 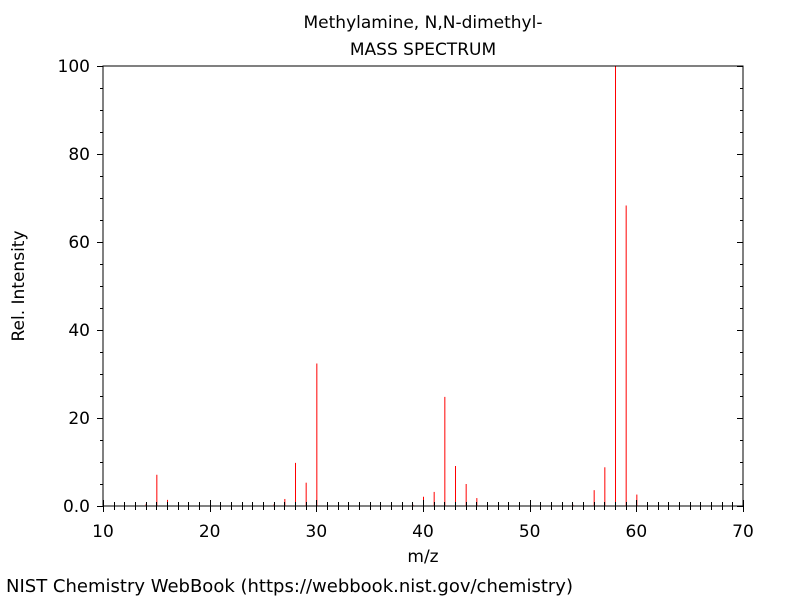 What do you see at coordinates (317, 532) in the screenshot?
I see `x-tick-label-30: 30` at bounding box center [317, 532].